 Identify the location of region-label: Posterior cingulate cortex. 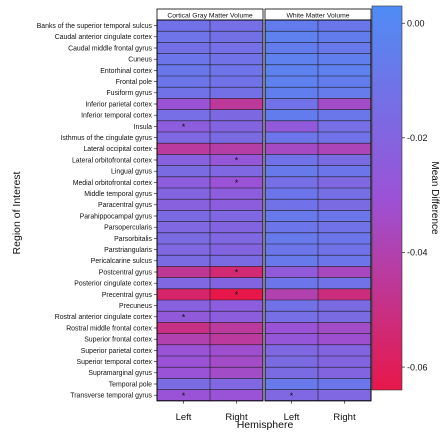
(113, 284).